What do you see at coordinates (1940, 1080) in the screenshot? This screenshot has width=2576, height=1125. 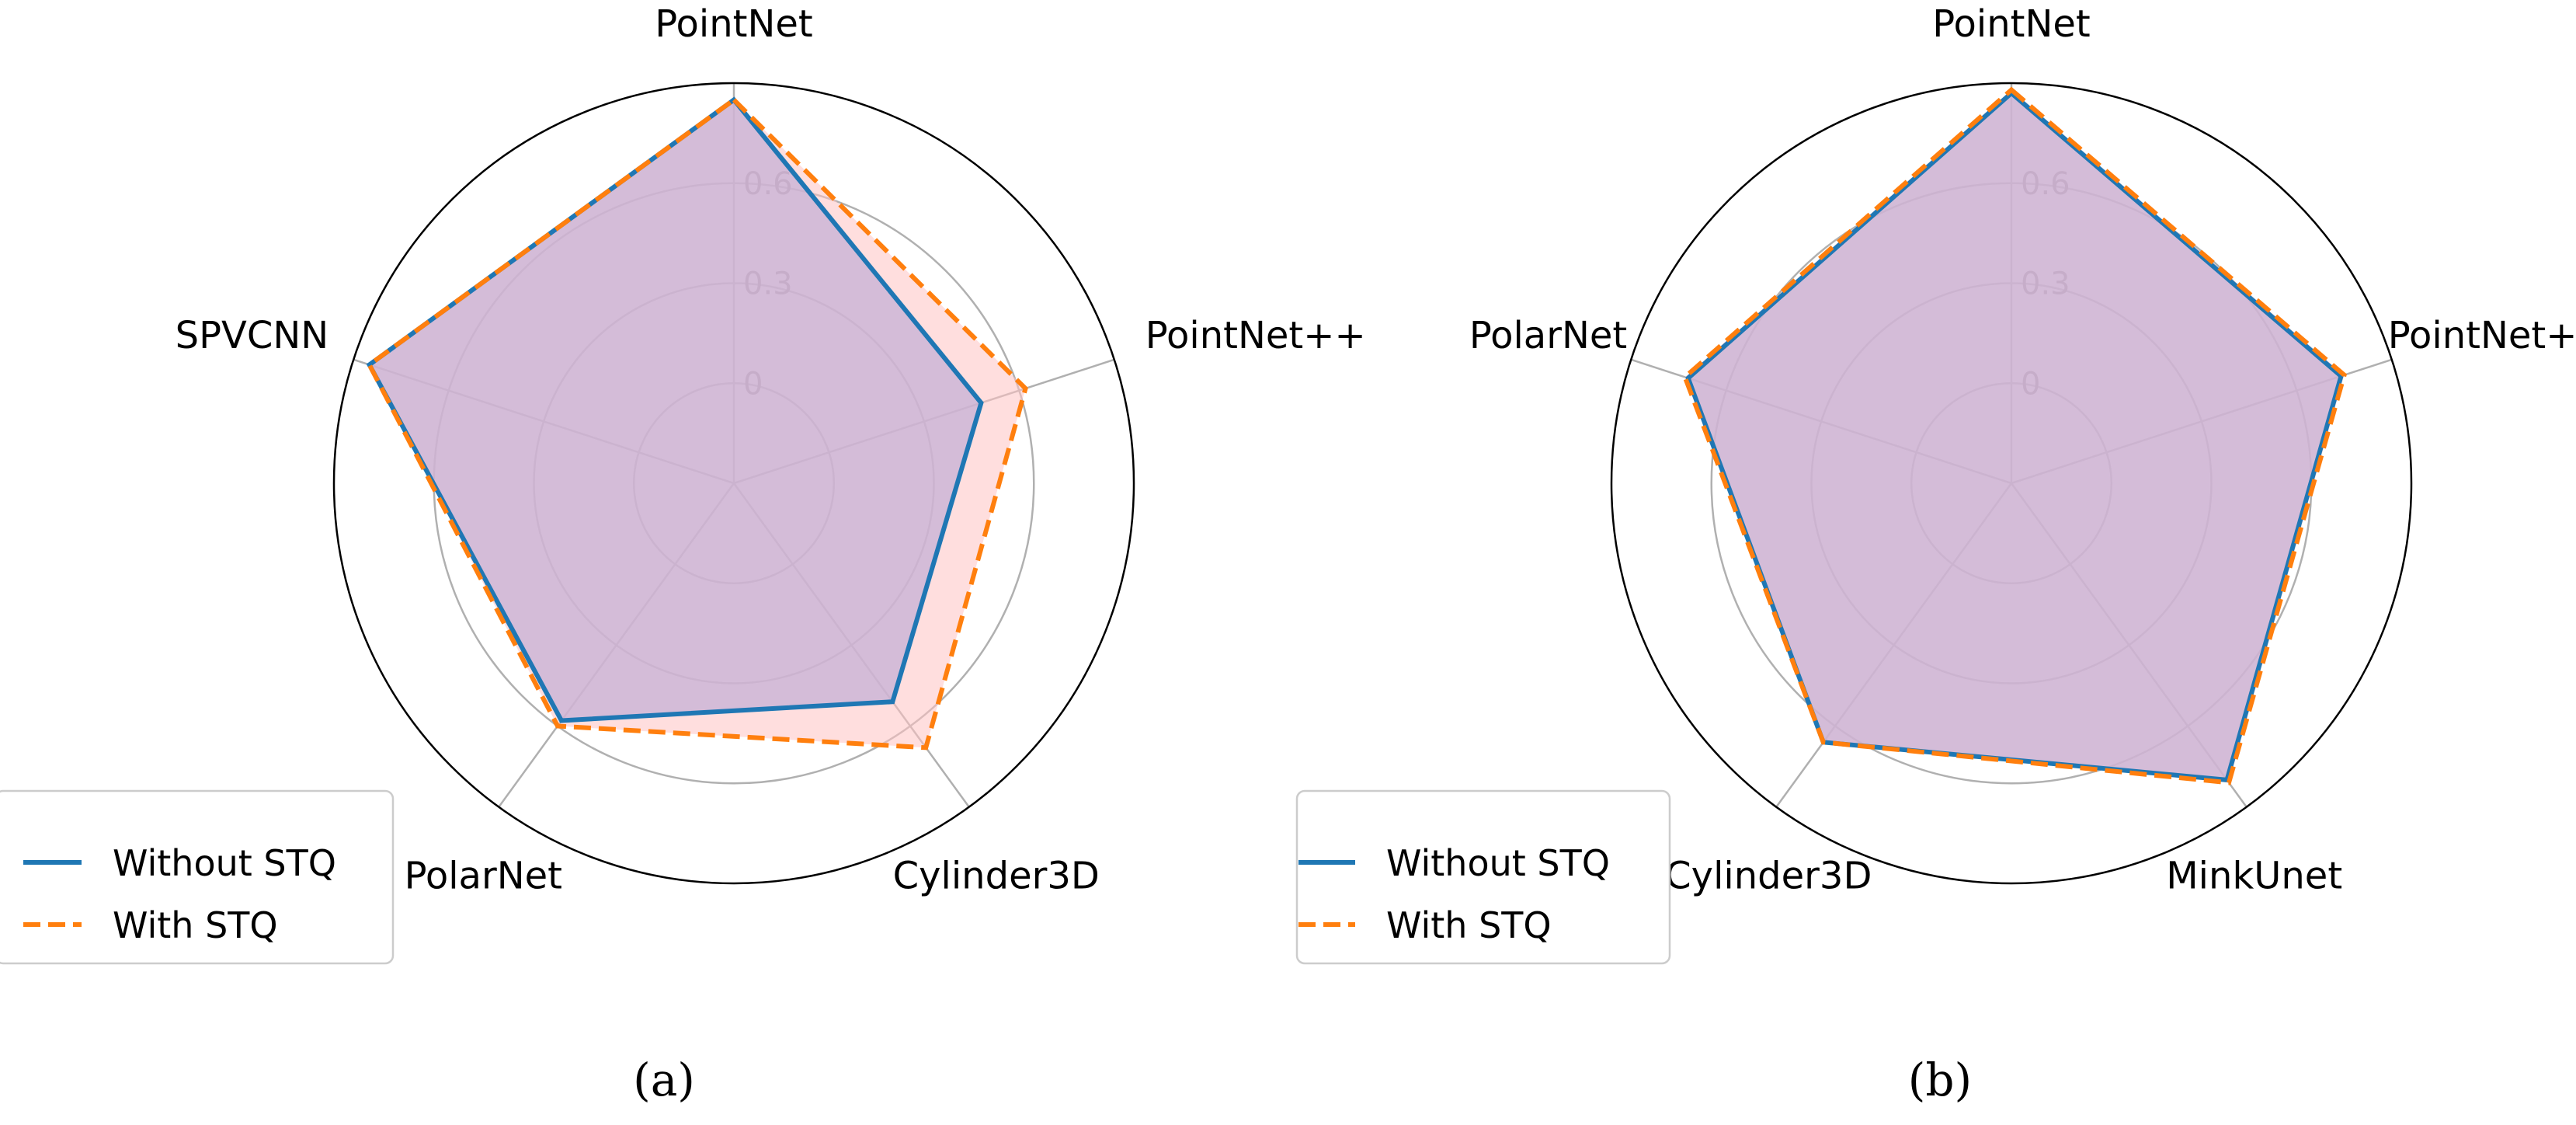 I see `caption-b: (b)` at bounding box center [1940, 1080].